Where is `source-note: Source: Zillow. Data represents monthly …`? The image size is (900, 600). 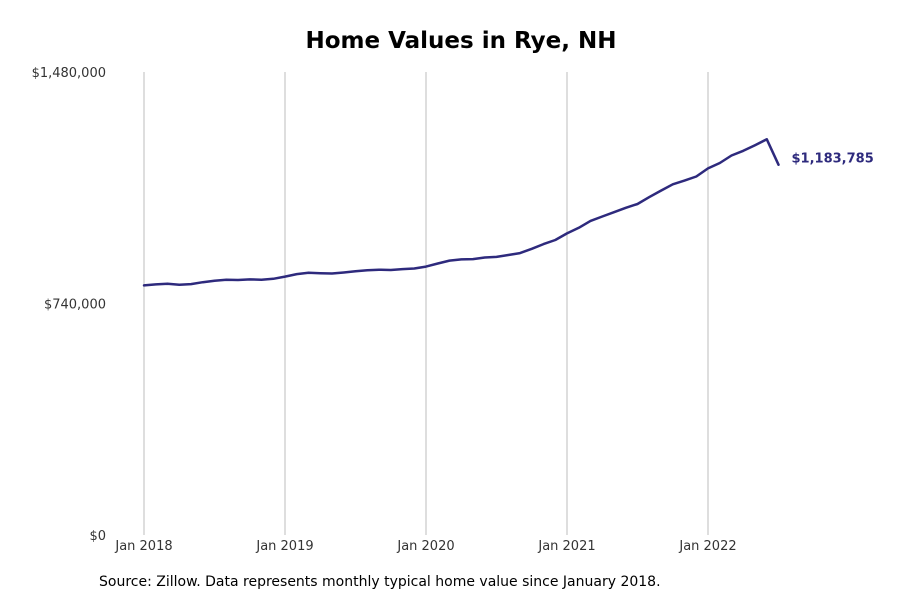
source-note: Source: Zillow. Data represents monthly … is located at coordinates (380, 582).